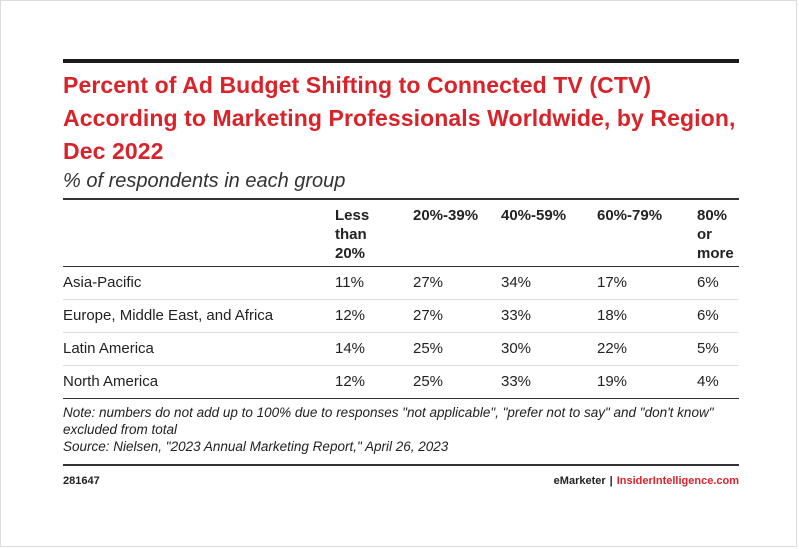  Describe the element at coordinates (352, 234) in the screenshot. I see `header-less-than-20: Less than 20%` at that location.